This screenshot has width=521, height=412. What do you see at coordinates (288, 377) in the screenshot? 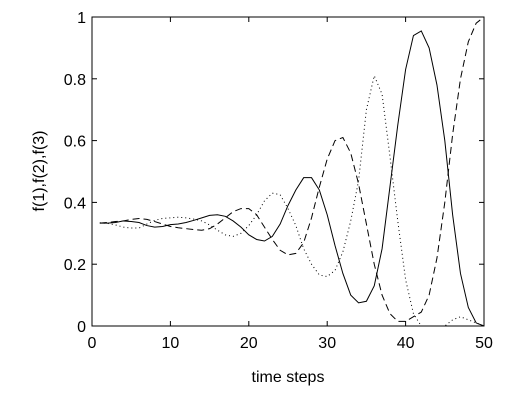
I see `x-axis-label: time steps` at bounding box center [288, 377].